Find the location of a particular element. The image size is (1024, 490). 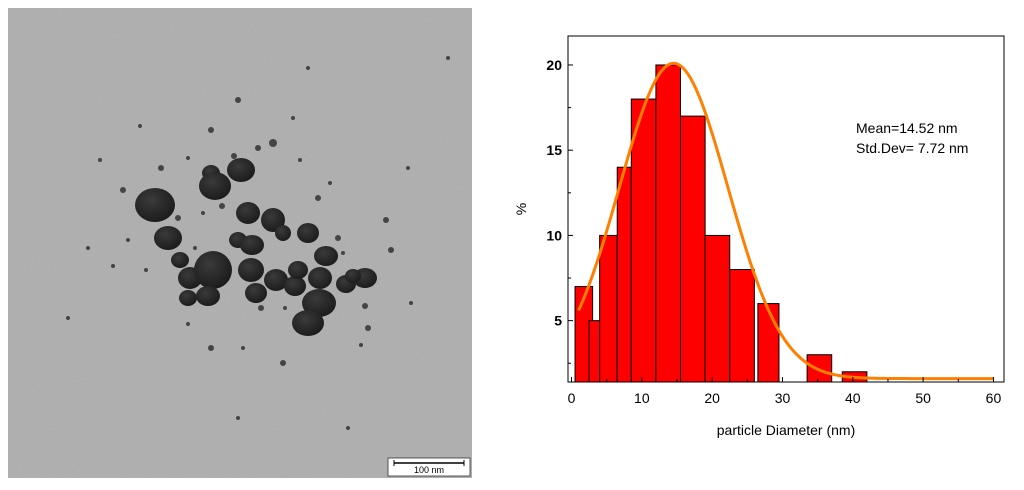

annotation-mean: Mean=14.52 nm is located at coordinates (907, 128).